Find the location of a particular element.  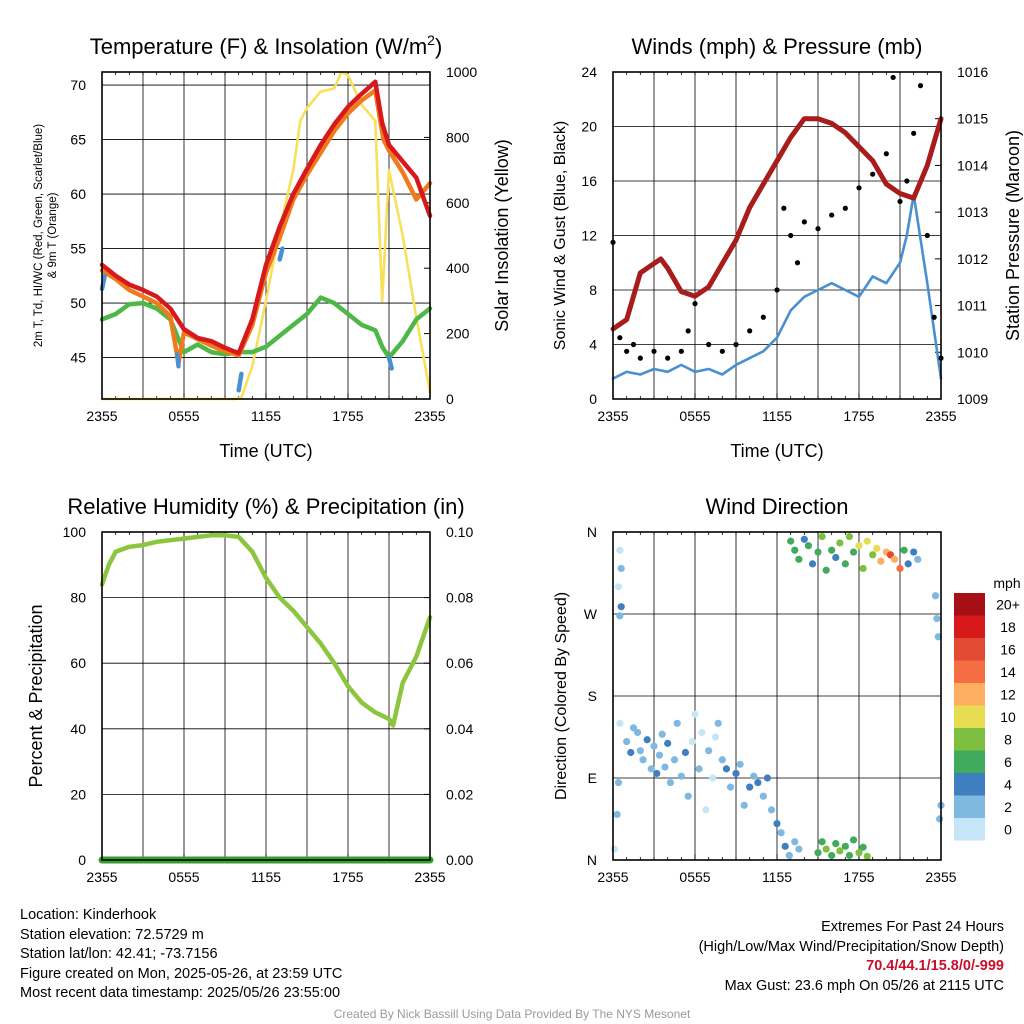

series-relative-humidity is located at coordinates (266, 630).